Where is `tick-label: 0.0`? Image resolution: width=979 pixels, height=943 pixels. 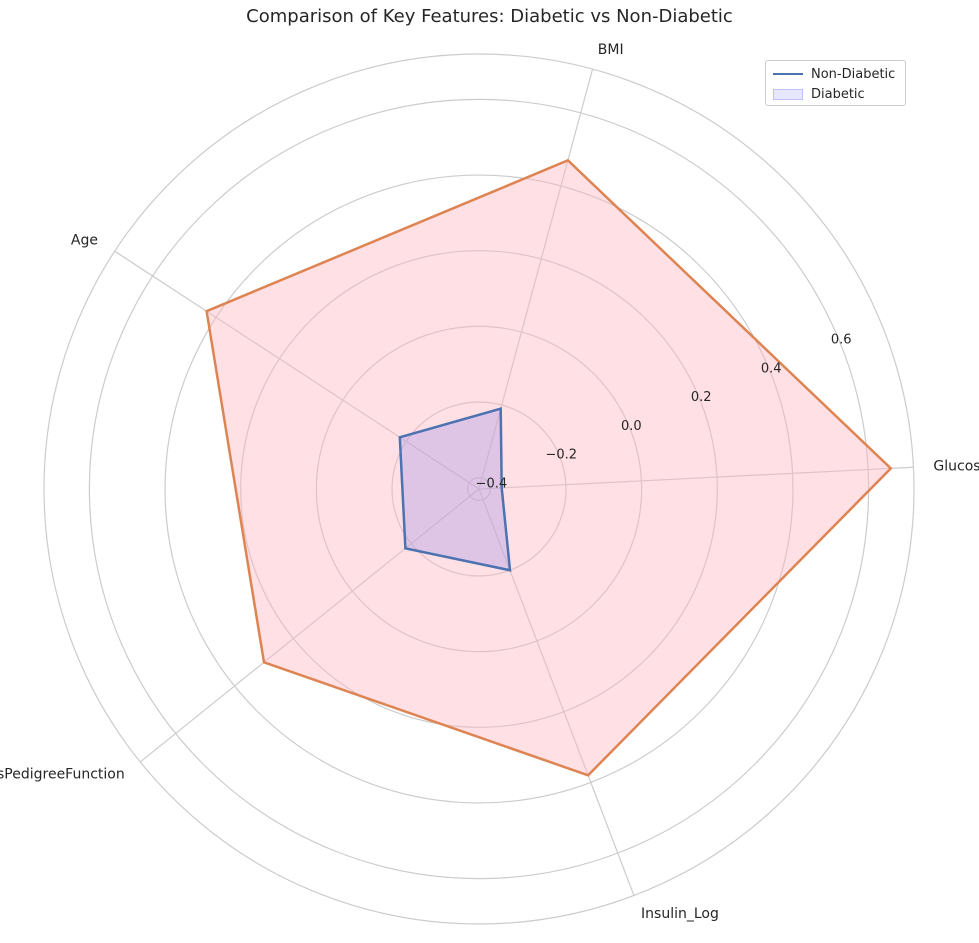 tick-label: 0.0 is located at coordinates (631, 426).